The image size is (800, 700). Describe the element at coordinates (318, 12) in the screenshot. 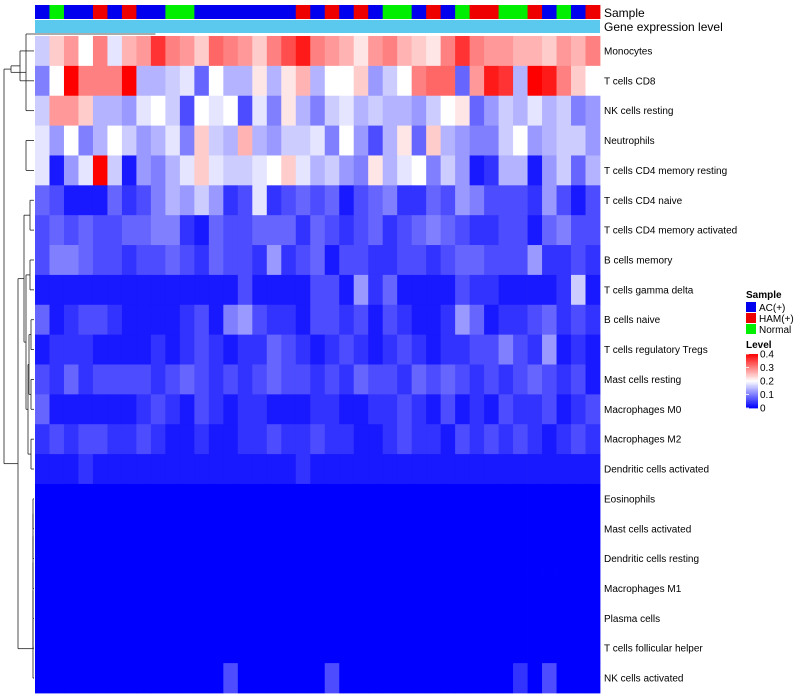

I see `sample-annotation-bar` at that location.